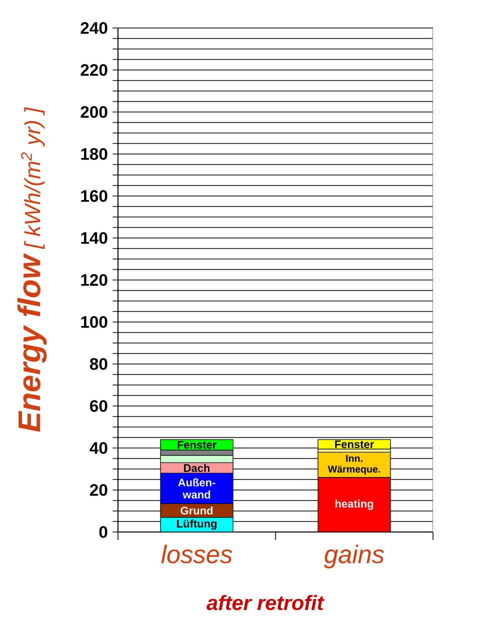 This screenshot has width=490, height=640. Describe the element at coordinates (94, 28) in the screenshot. I see `y-tick-label: 240` at that location.